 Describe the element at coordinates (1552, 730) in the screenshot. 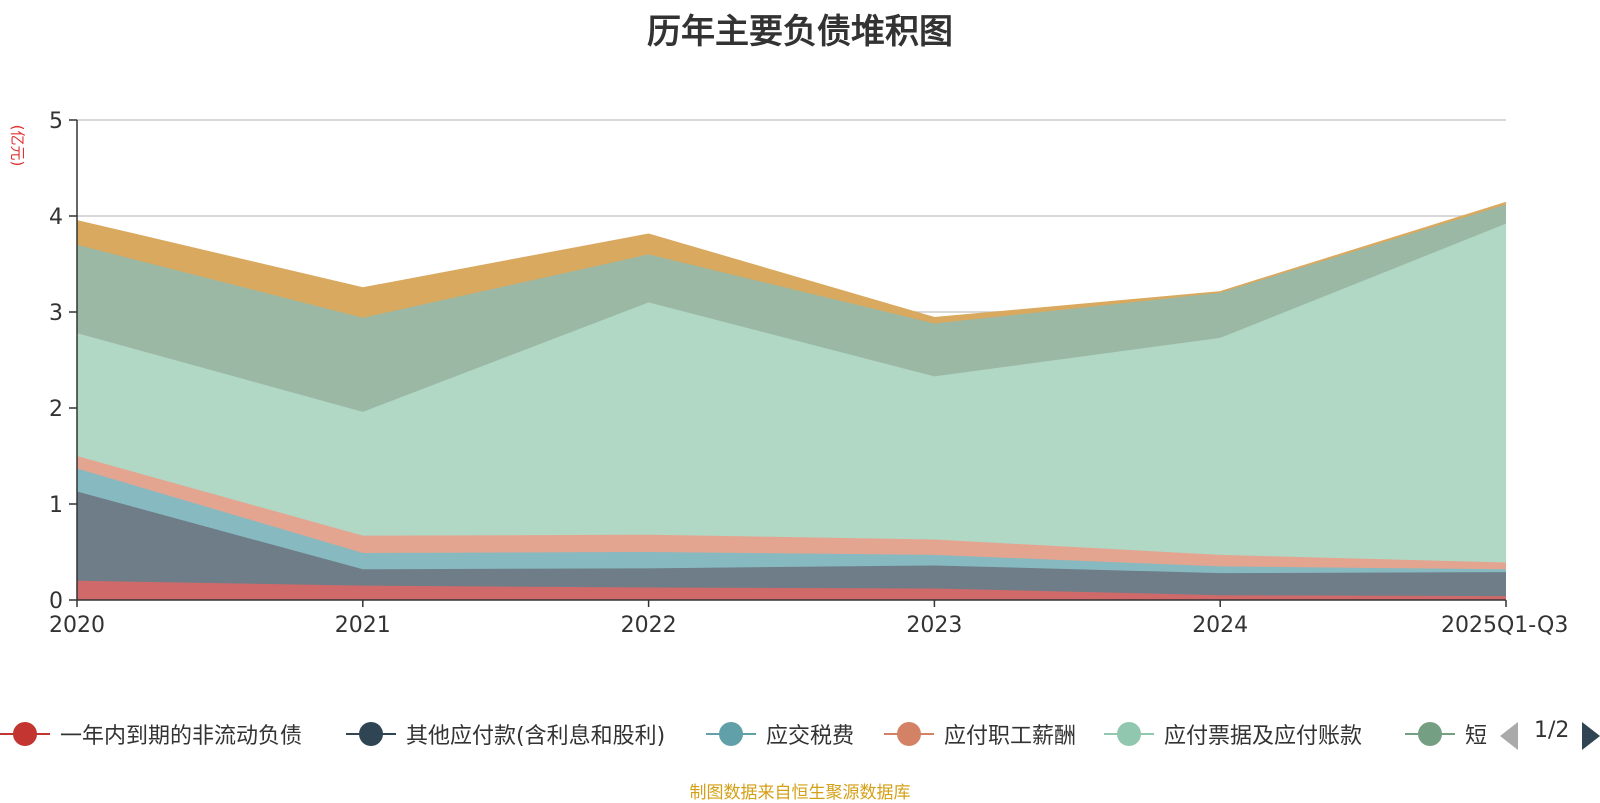

I see `legend-page-indicator: 1/2` at that location.